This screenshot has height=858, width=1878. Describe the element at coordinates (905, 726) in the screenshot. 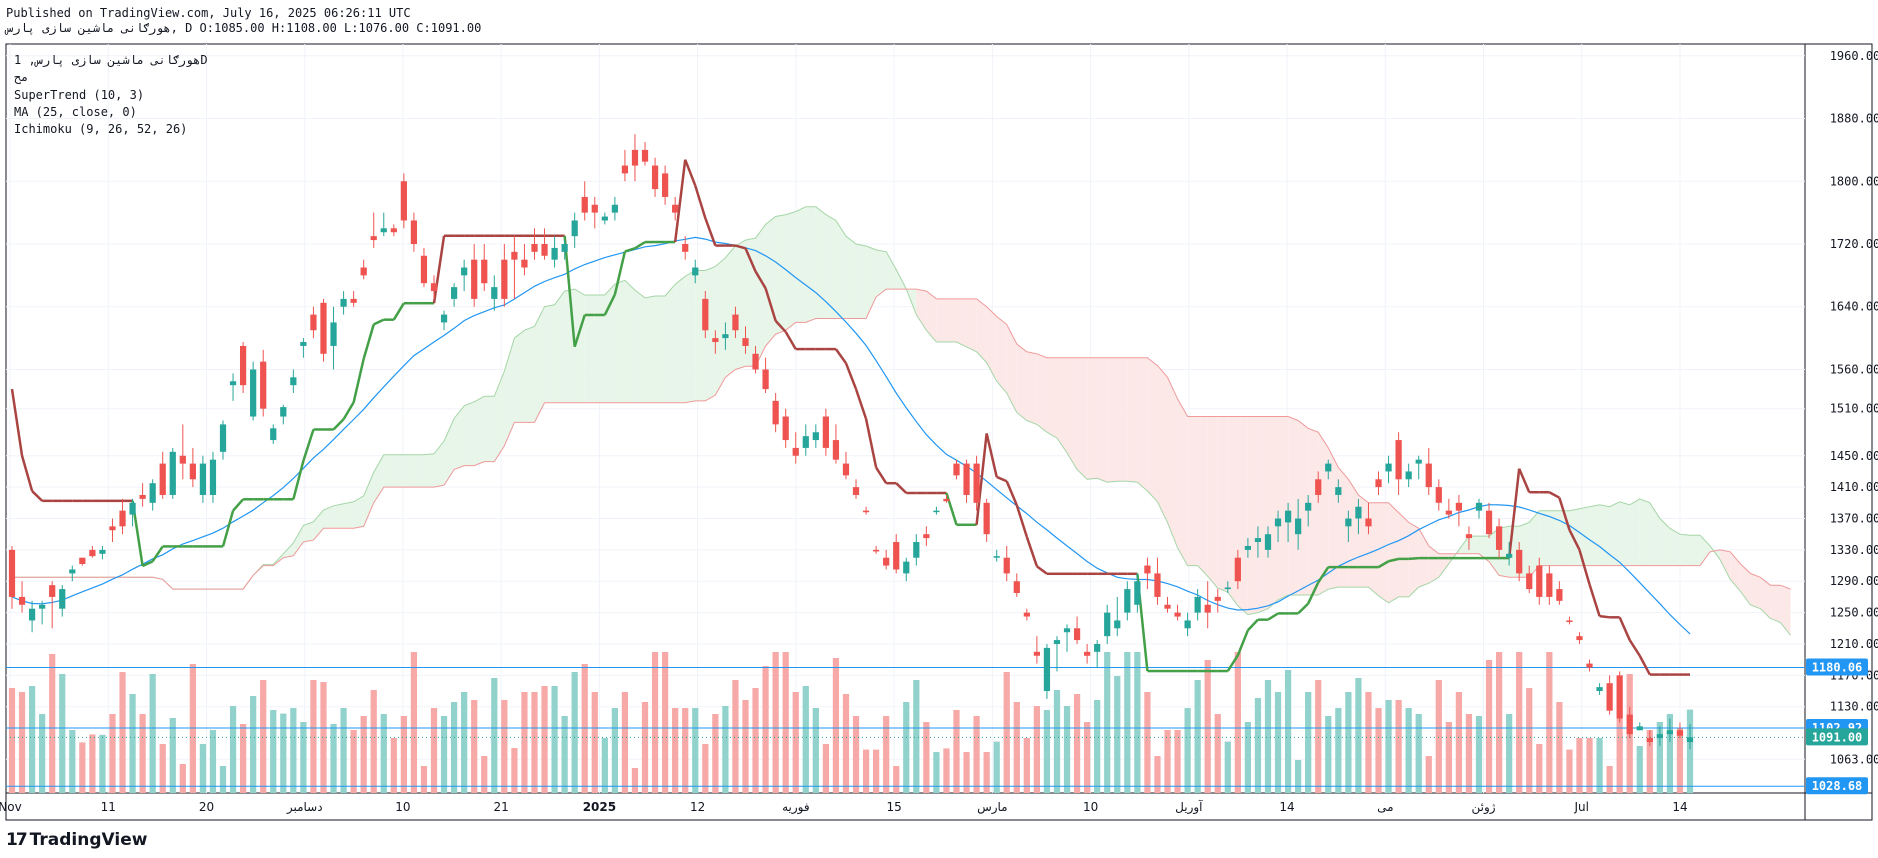

I see `horizontal-lines` at that location.